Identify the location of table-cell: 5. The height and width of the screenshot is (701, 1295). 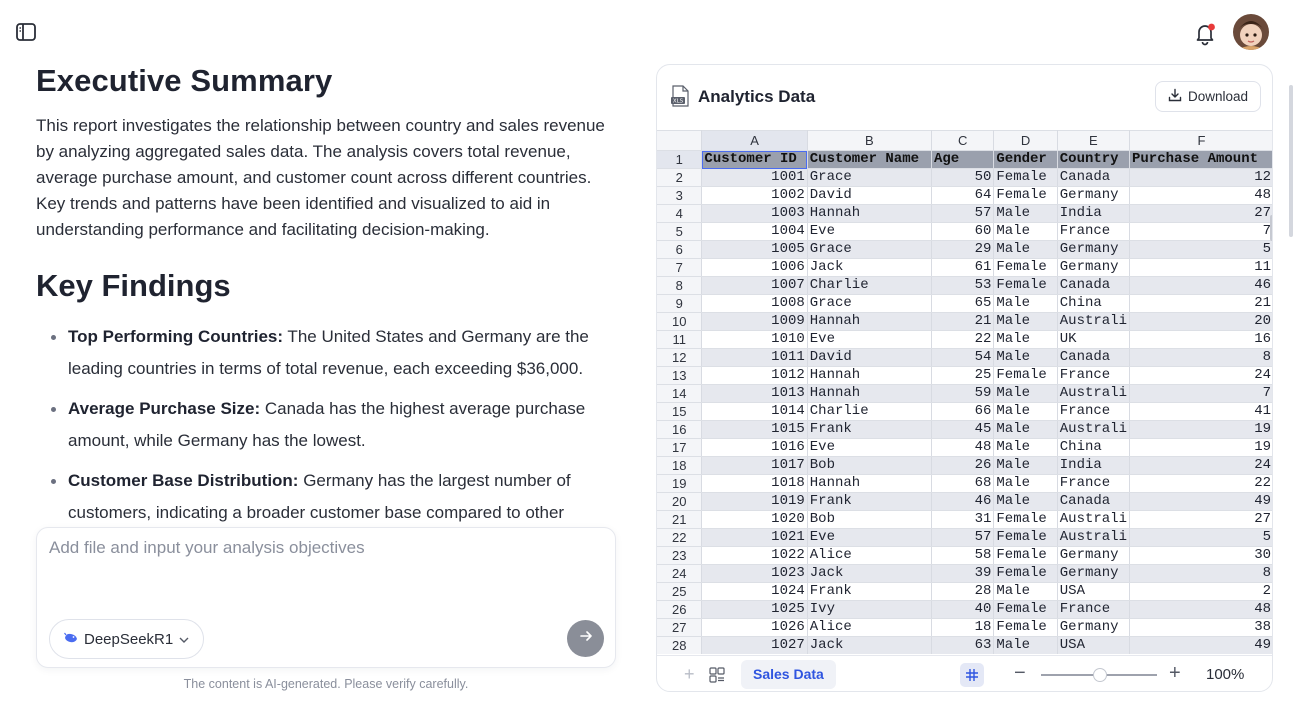
(1200, 249).